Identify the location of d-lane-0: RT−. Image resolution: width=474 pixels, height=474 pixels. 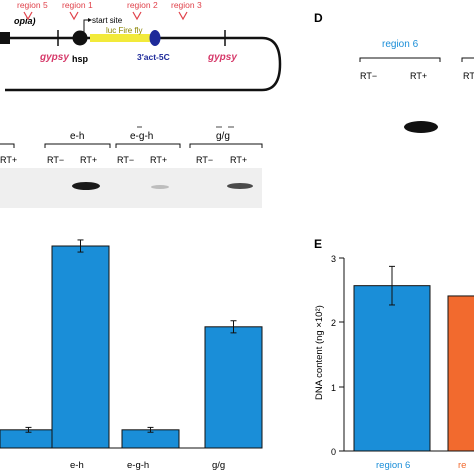
(368, 76).